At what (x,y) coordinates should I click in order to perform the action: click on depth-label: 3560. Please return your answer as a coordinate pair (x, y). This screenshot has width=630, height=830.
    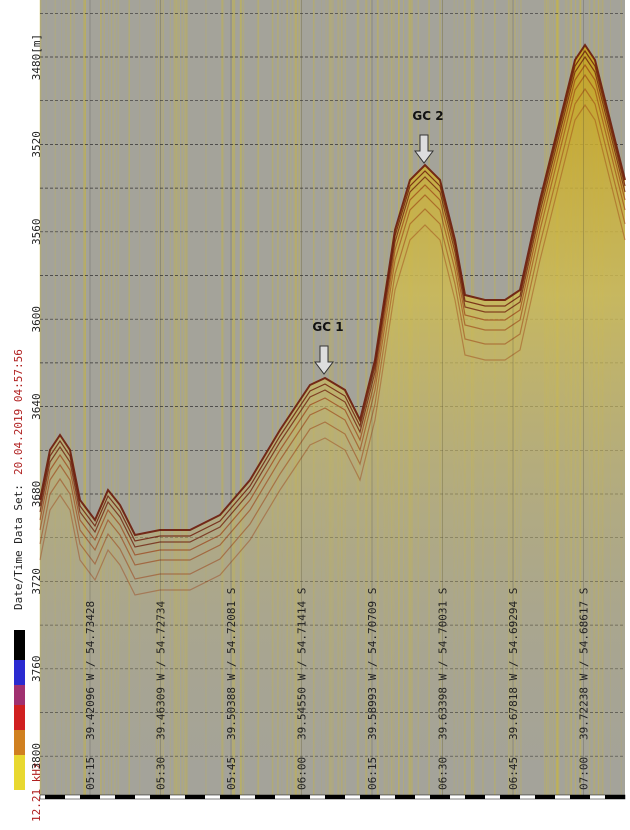
    Looking at the image, I should click on (36, 232).